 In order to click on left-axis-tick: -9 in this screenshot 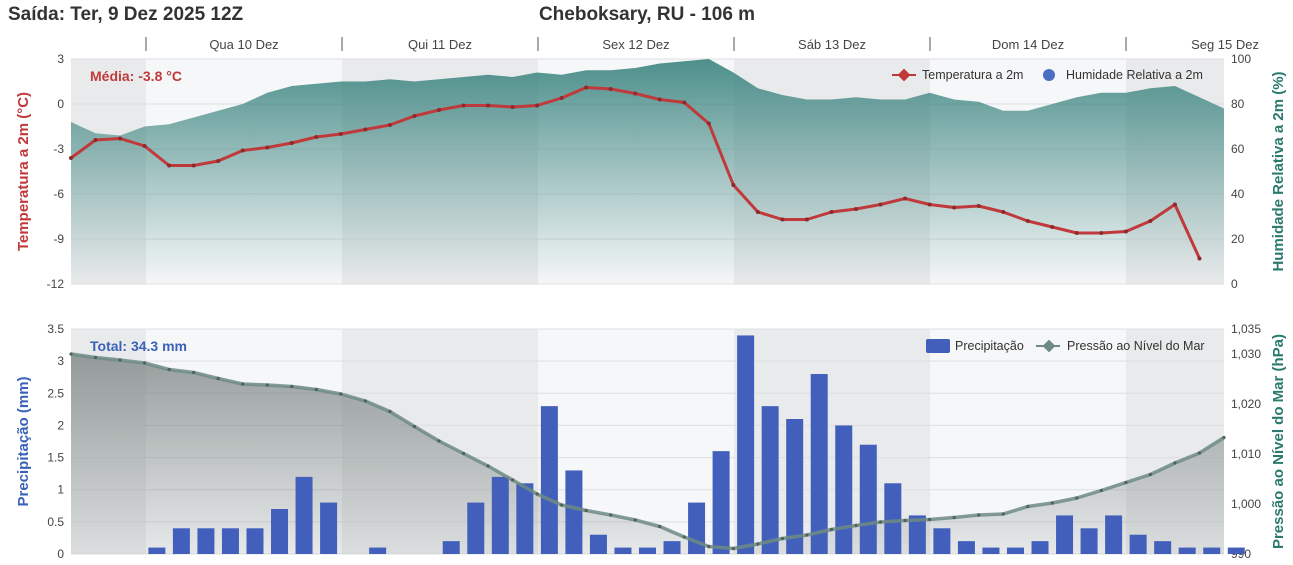, I will do `click(58, 239)`.